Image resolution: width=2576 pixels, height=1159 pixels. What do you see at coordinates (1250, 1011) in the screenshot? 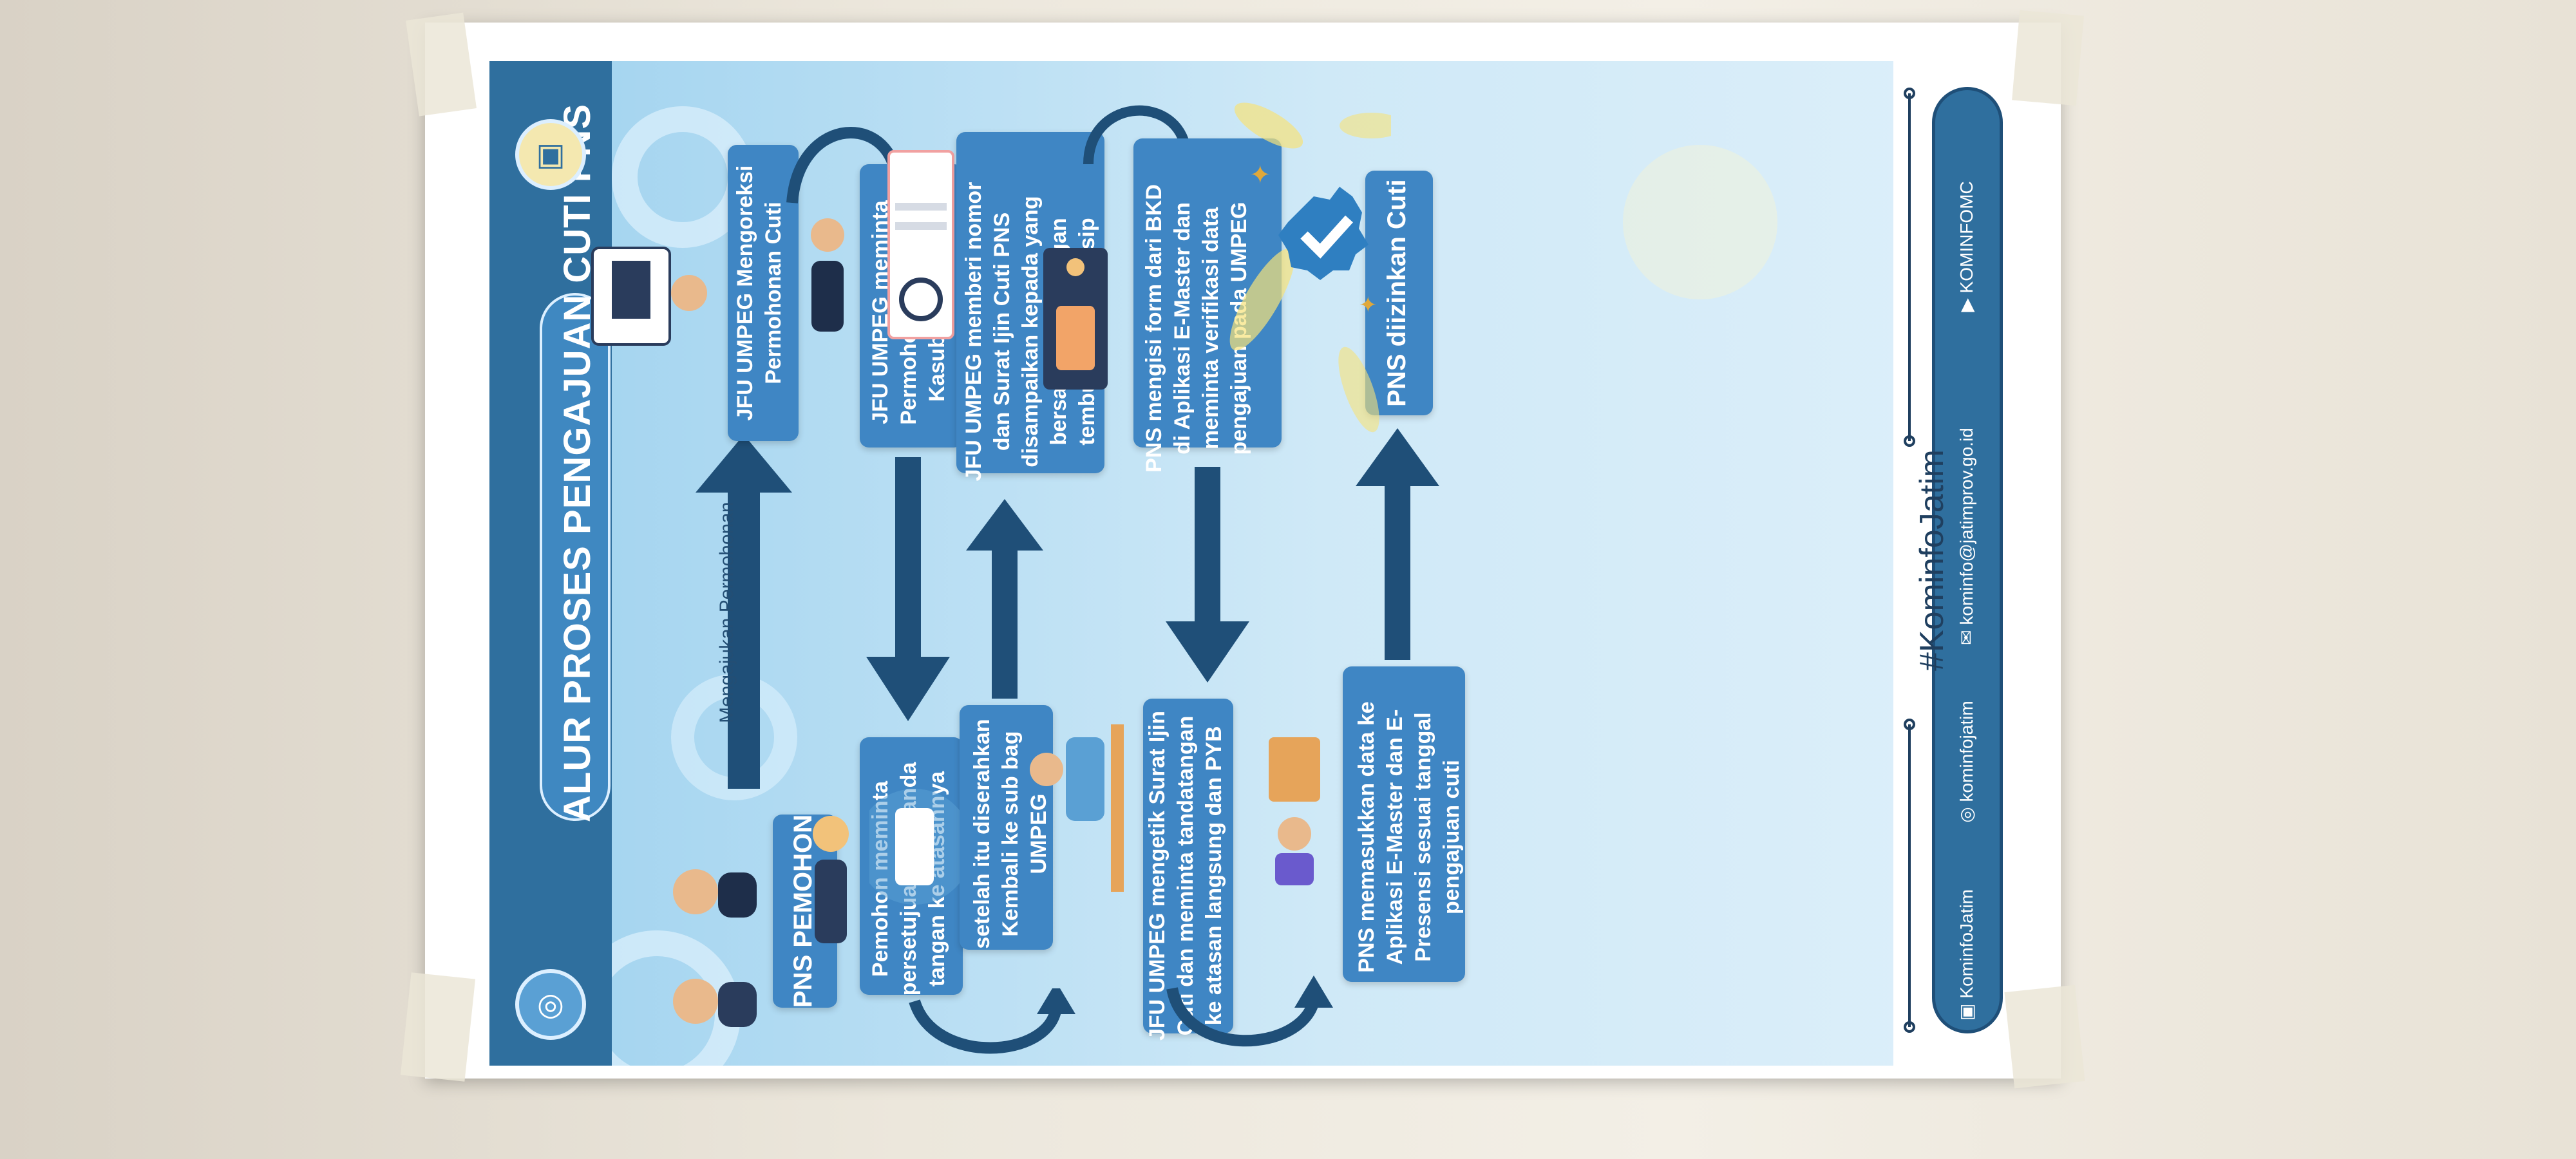
I see `curved-arrow-mengetik-to-memasukkan` at bounding box center [1250, 1011].